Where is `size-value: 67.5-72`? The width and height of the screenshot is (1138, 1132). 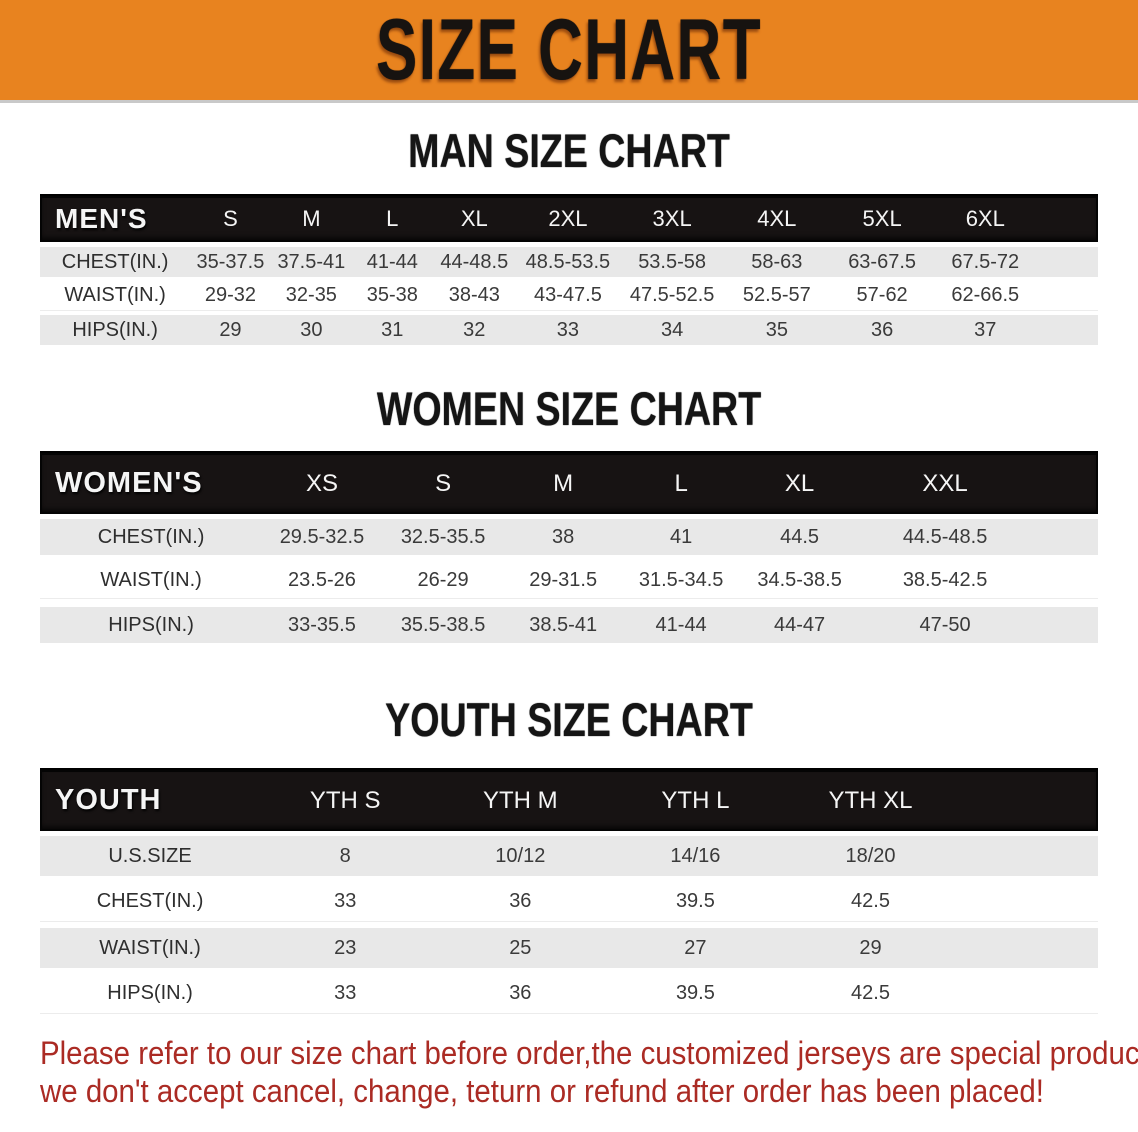 size-value: 67.5-72 is located at coordinates (985, 261).